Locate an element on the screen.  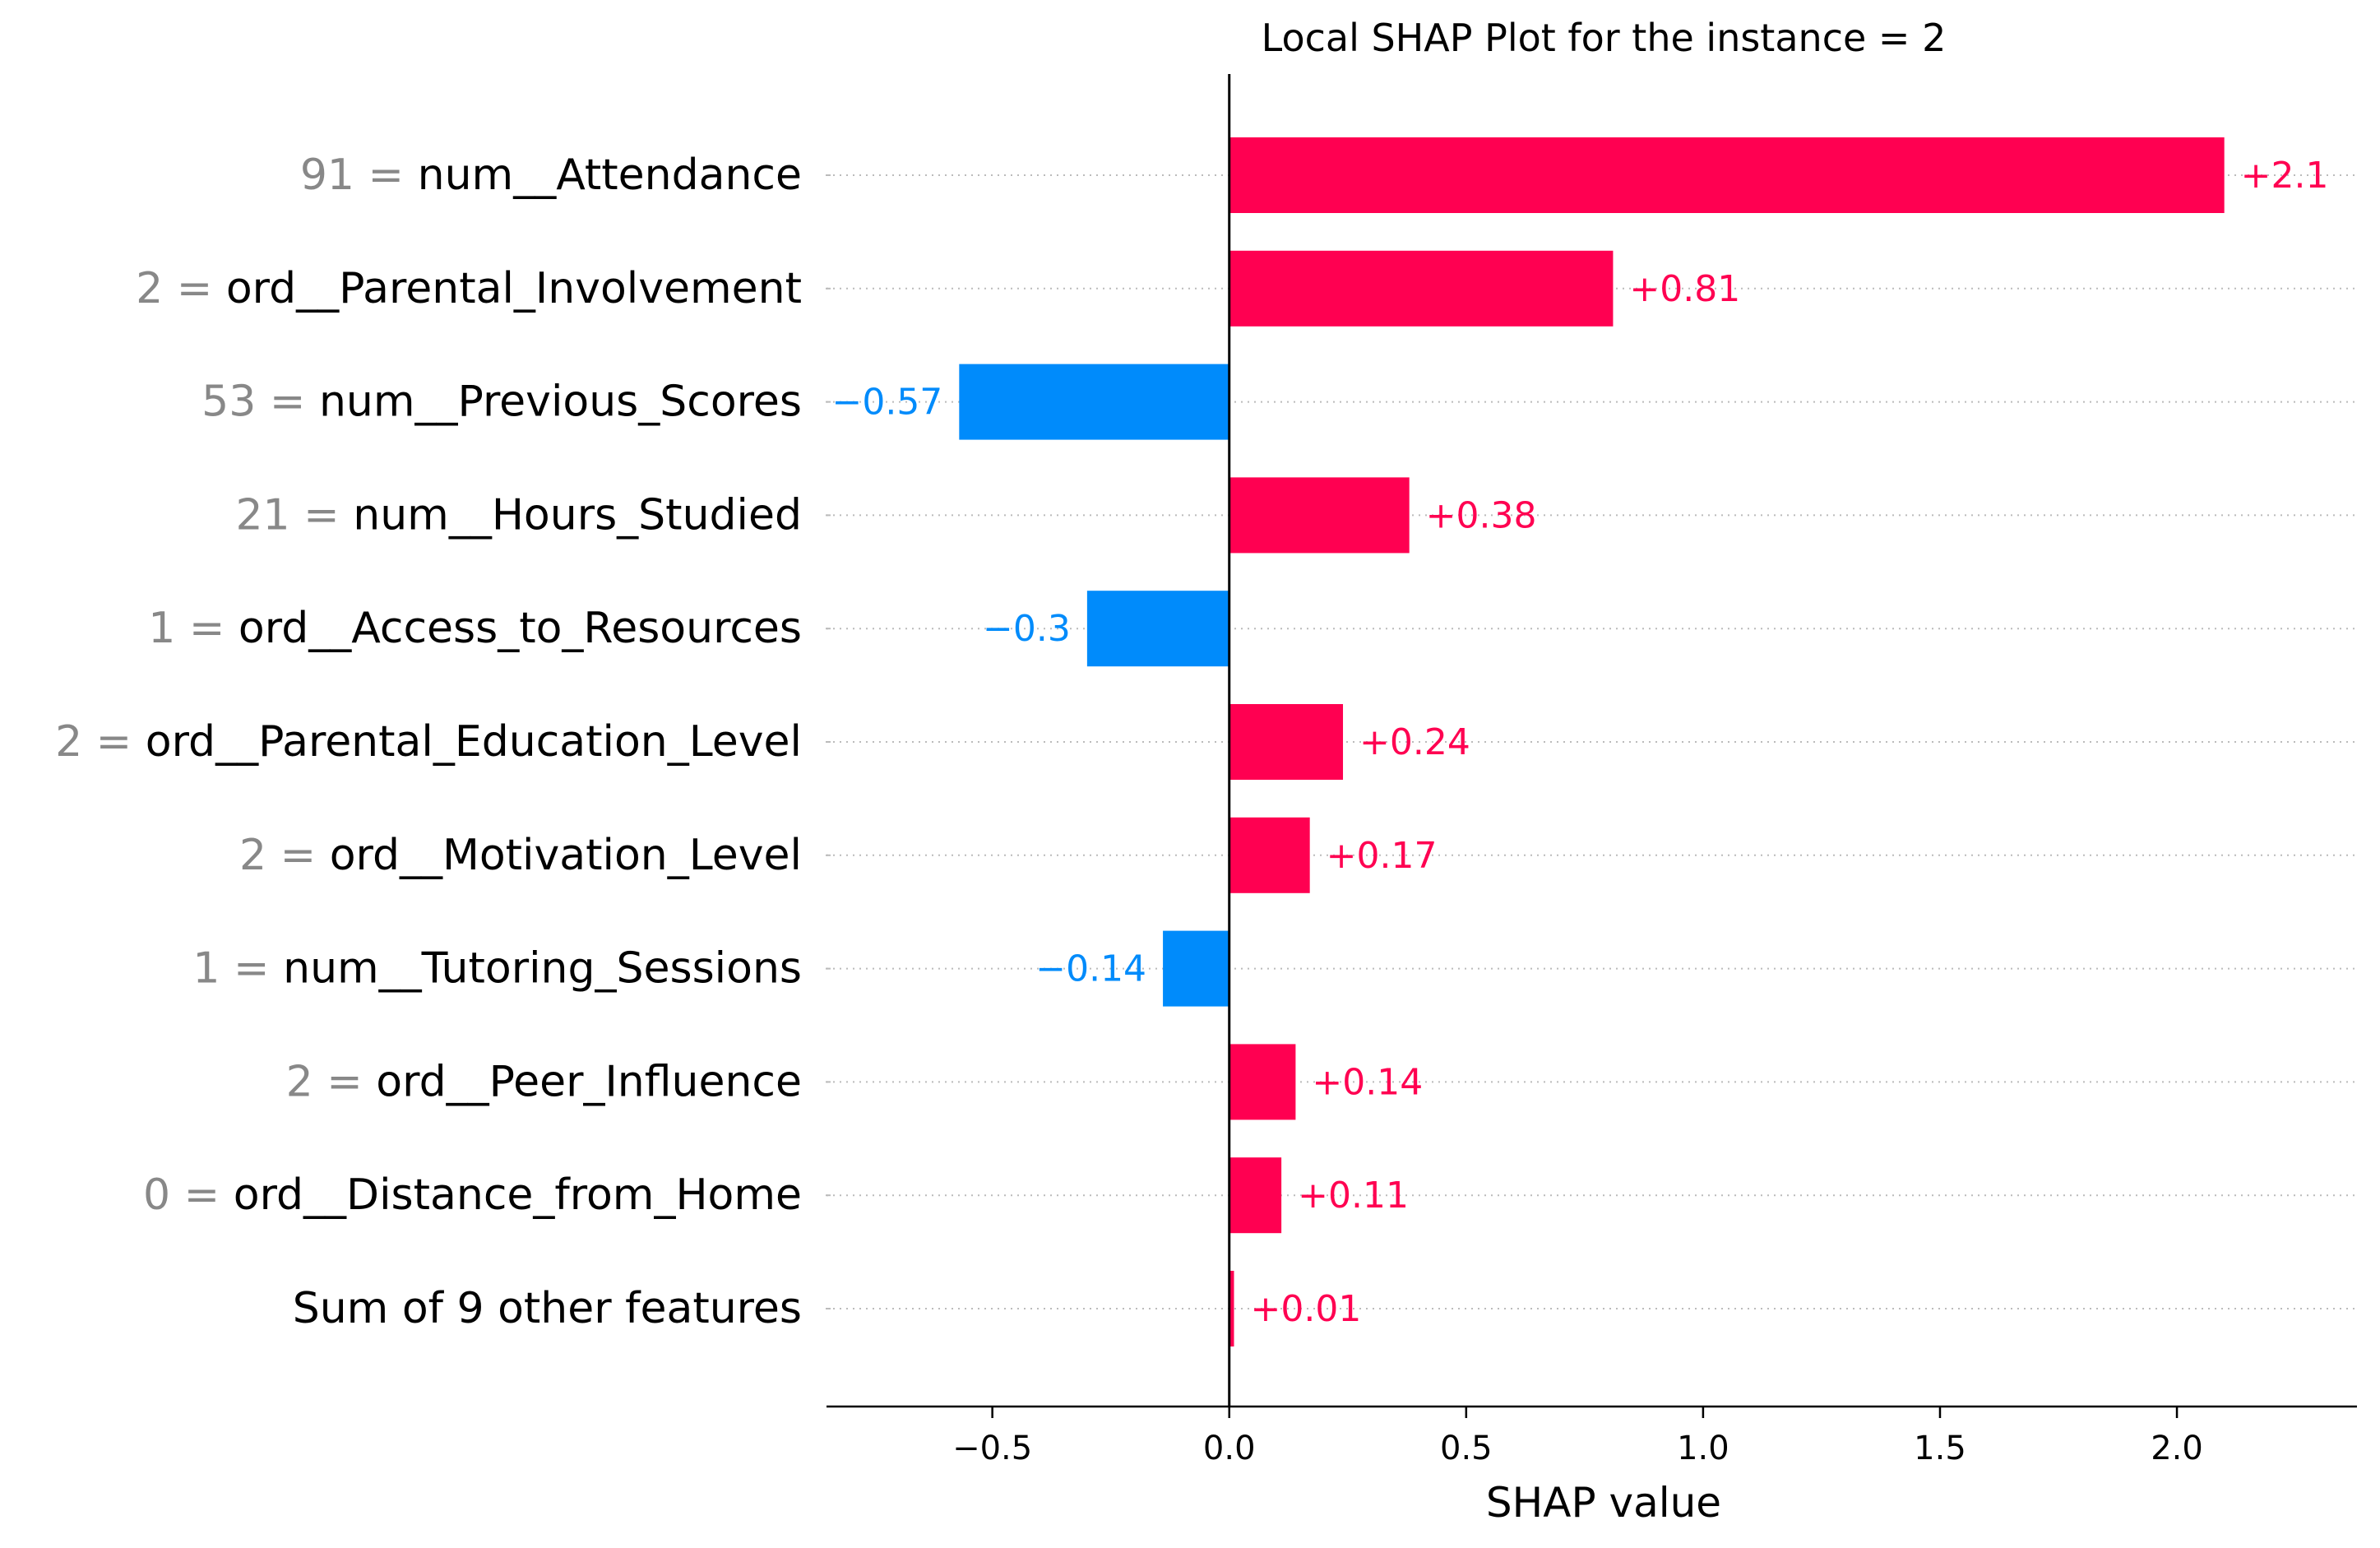
feature-name: num__Previous_Scores is located at coordinates (560, 402).